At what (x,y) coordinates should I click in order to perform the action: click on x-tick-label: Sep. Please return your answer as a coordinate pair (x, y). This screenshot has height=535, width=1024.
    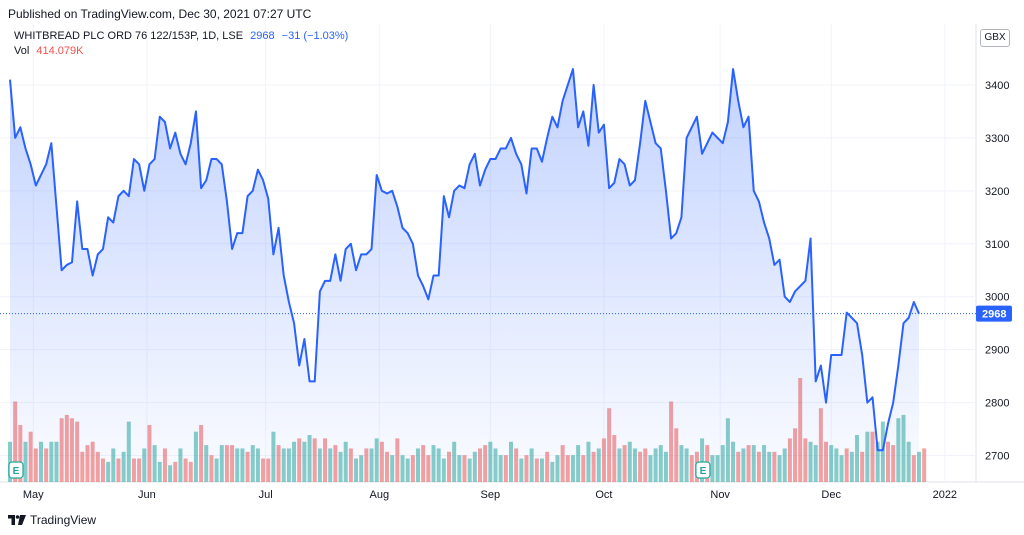
    Looking at the image, I should click on (491, 495).